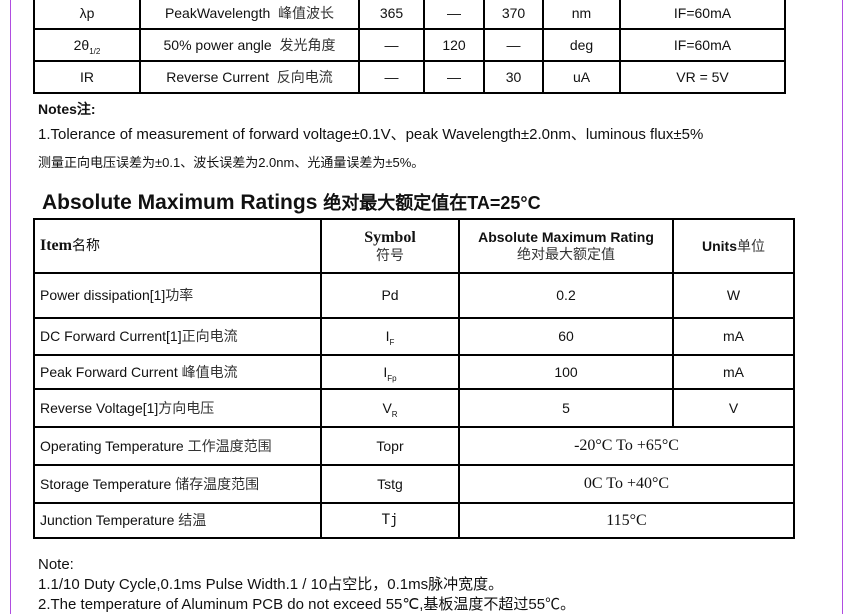 Image resolution: width=853 pixels, height=614 pixels. What do you see at coordinates (56, 564) in the screenshot?
I see `footnote-title: Note:` at bounding box center [56, 564].